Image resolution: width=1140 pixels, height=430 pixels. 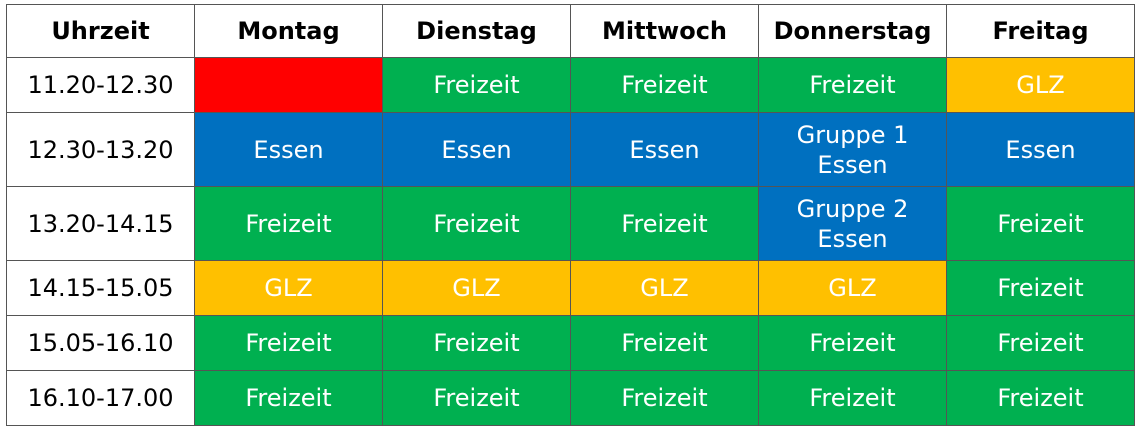 What do you see at coordinates (288, 85) in the screenshot?
I see `schedule-cell-monday` at bounding box center [288, 85].